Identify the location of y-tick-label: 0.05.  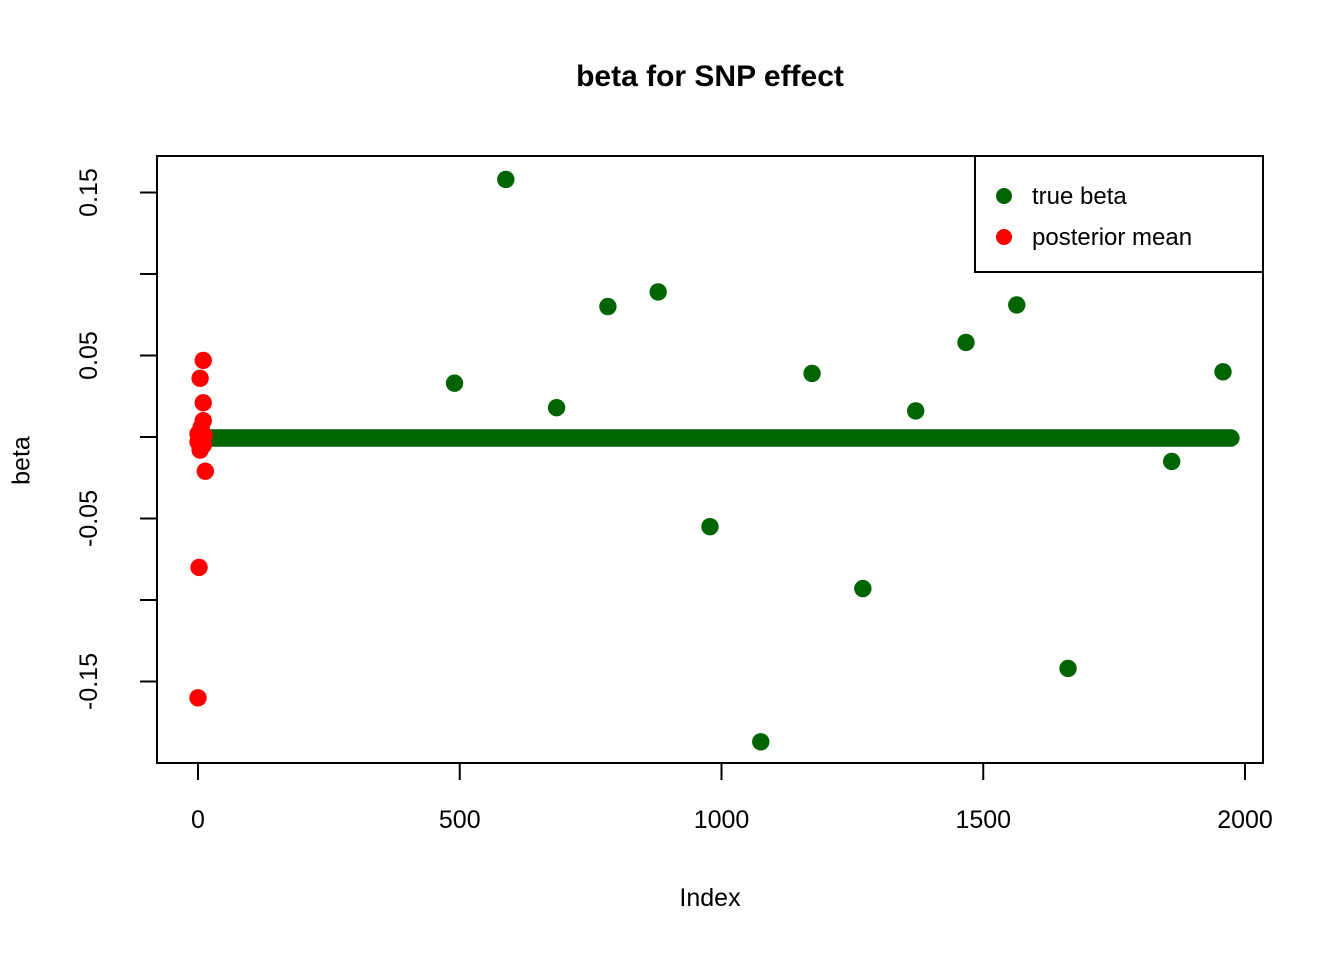
(89, 355).